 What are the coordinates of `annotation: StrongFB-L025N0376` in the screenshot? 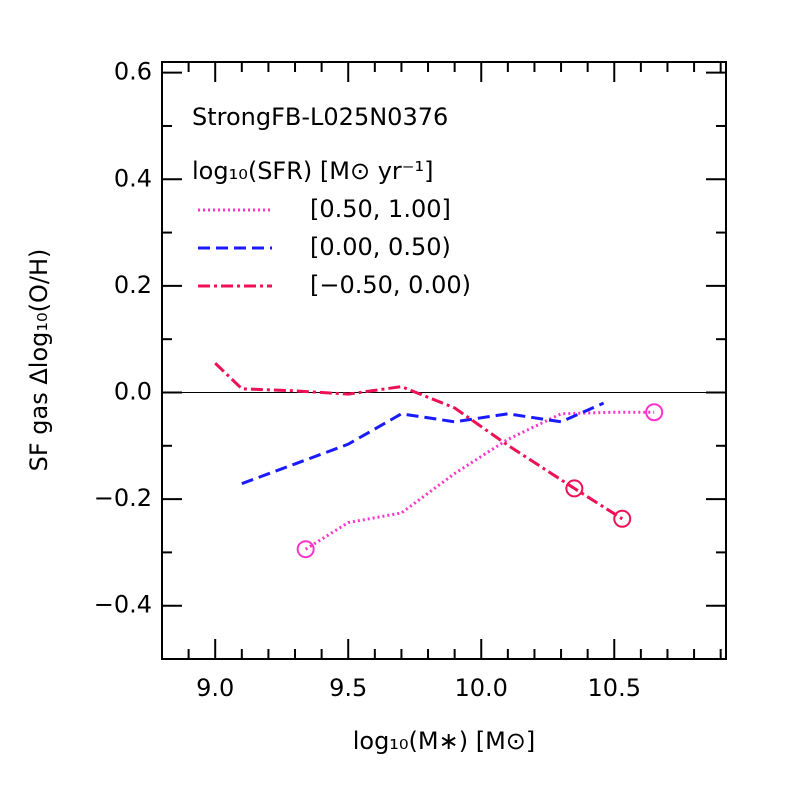 It's located at (320, 117).